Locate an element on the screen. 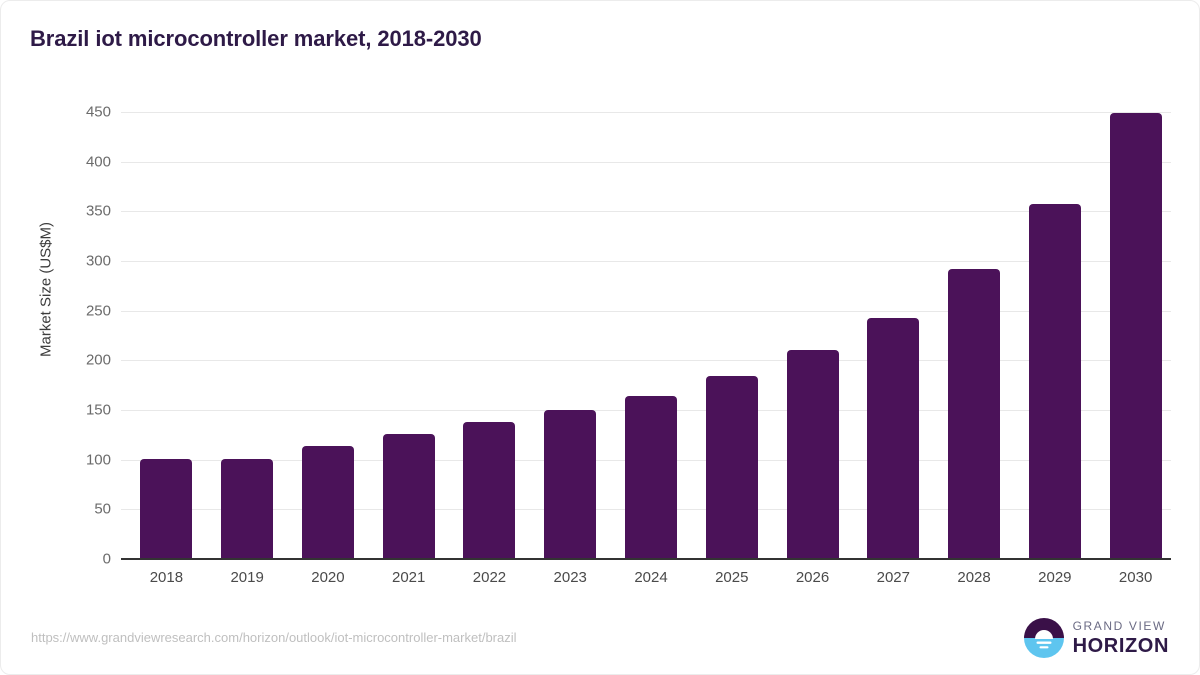 The height and width of the screenshot is (675, 1200). y-tick-label: 450 is located at coordinates (98, 112).